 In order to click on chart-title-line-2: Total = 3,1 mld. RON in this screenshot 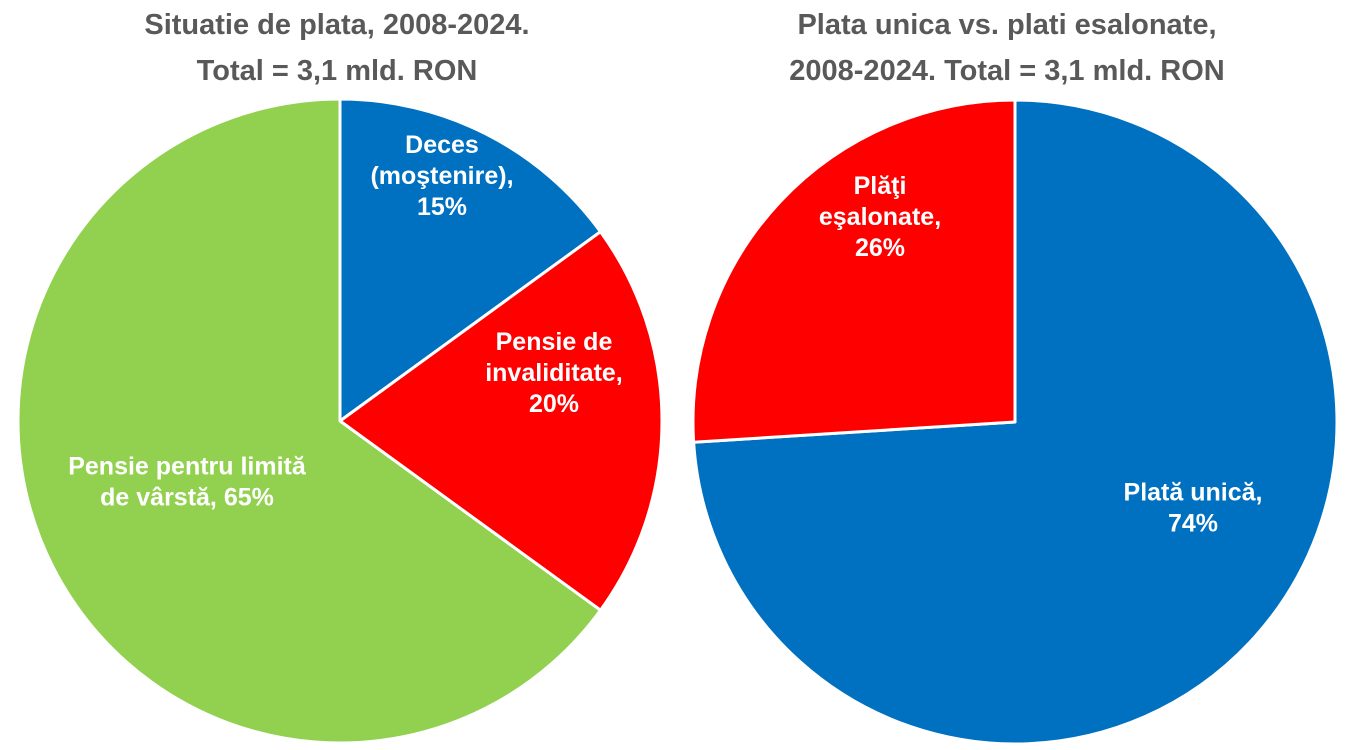, I will do `click(337, 71)`.